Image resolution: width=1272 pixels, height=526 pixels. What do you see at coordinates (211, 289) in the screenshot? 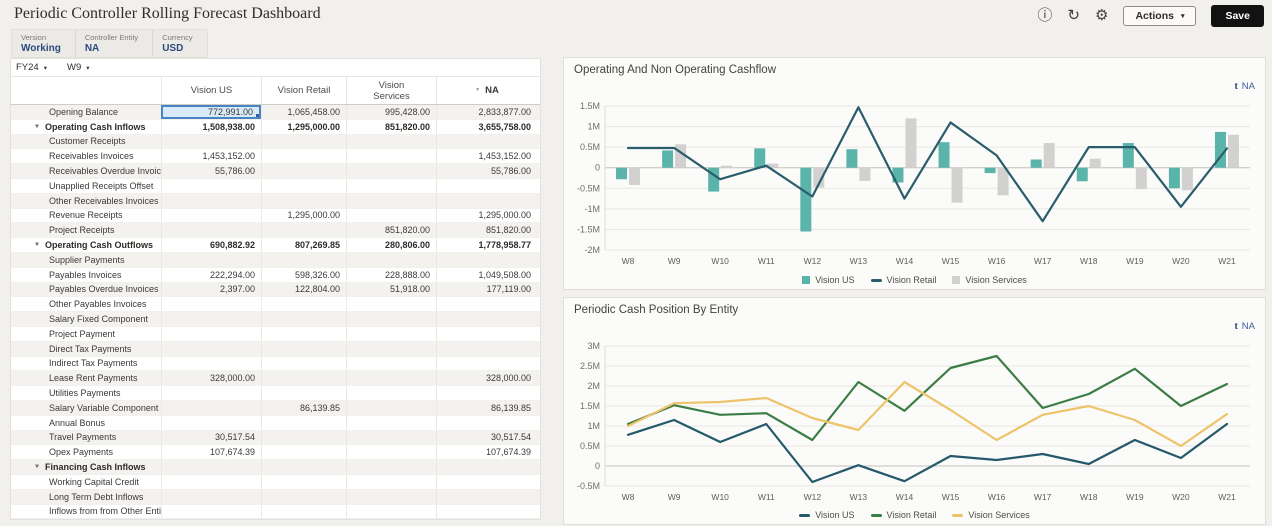
I see `grid-cell: 2,397.00` at bounding box center [211, 289].